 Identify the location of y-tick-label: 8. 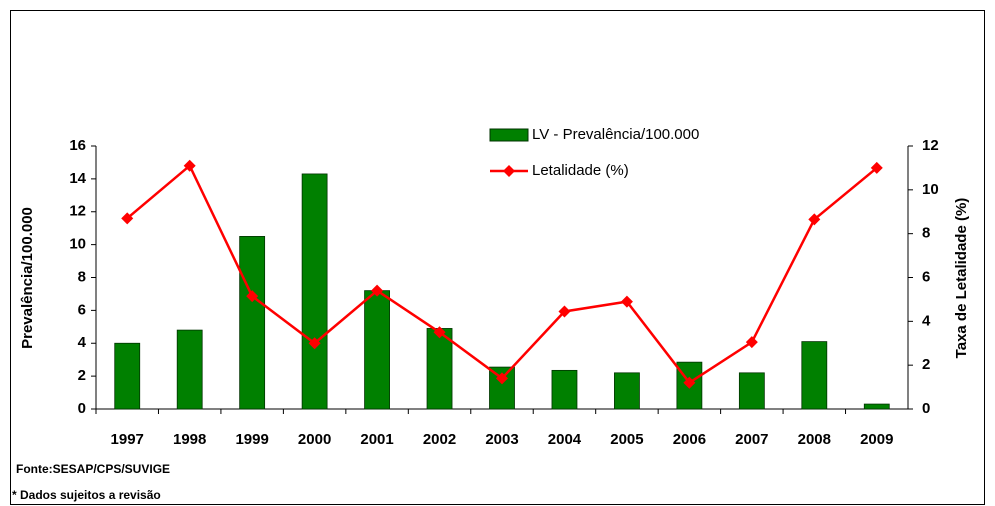
(82, 276).